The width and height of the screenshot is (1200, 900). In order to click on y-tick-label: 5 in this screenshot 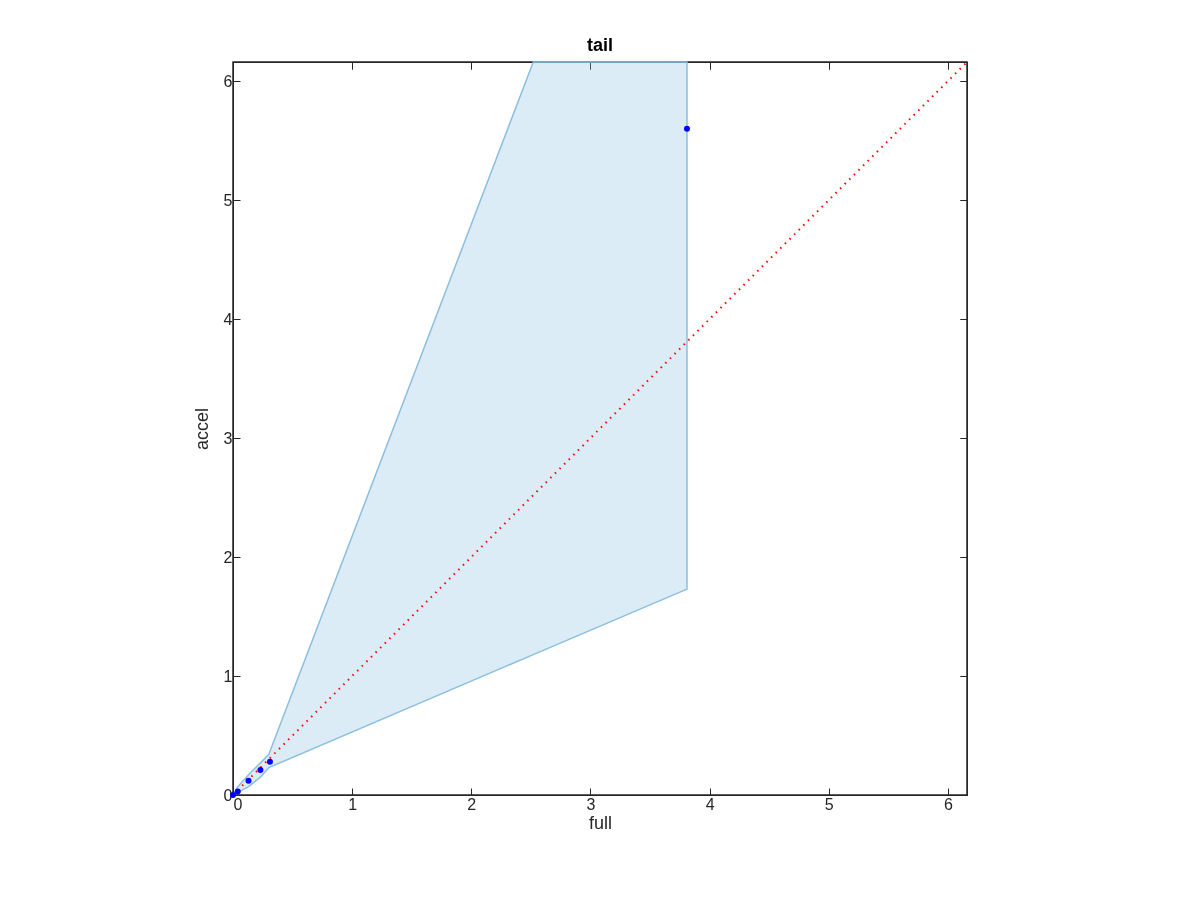, I will do `click(228, 200)`.